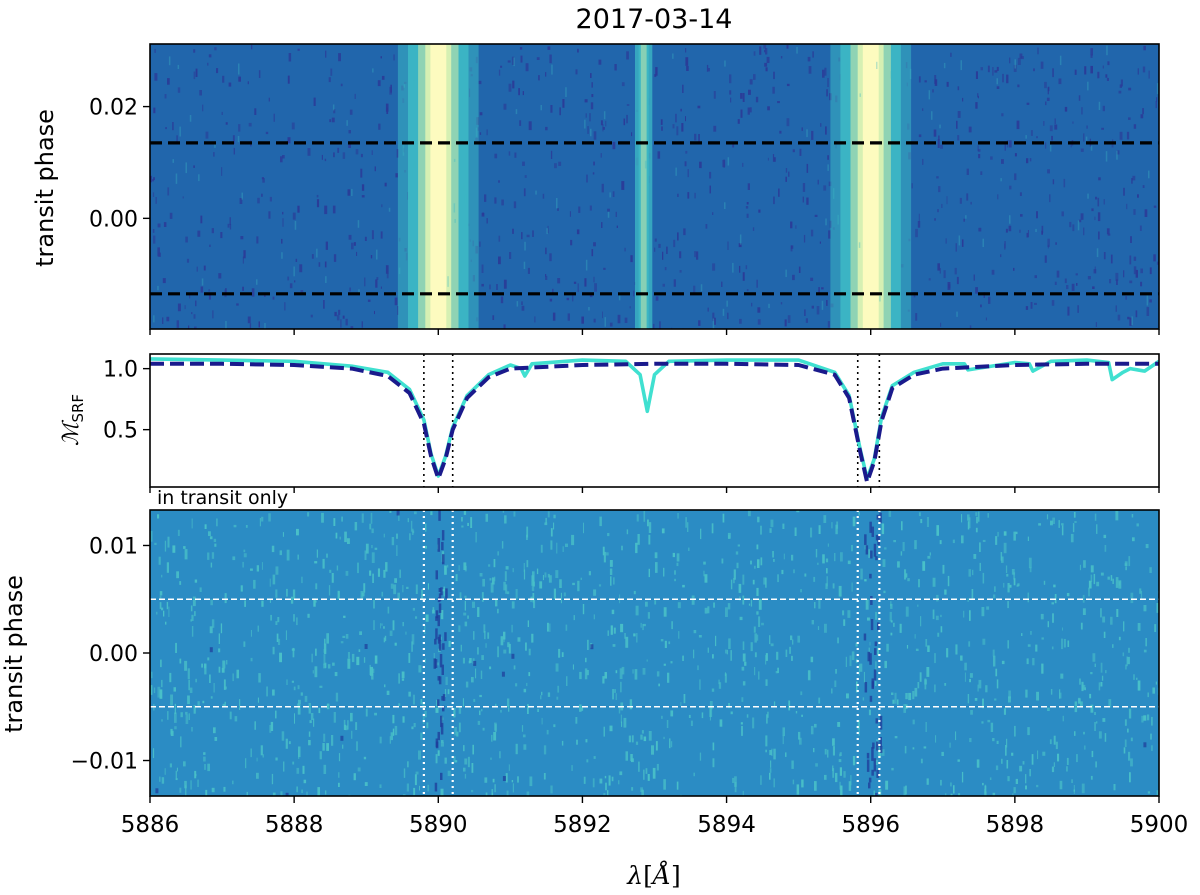 The width and height of the screenshot is (1200, 895). I want to click on x-tick-label: 5886, so click(150, 825).